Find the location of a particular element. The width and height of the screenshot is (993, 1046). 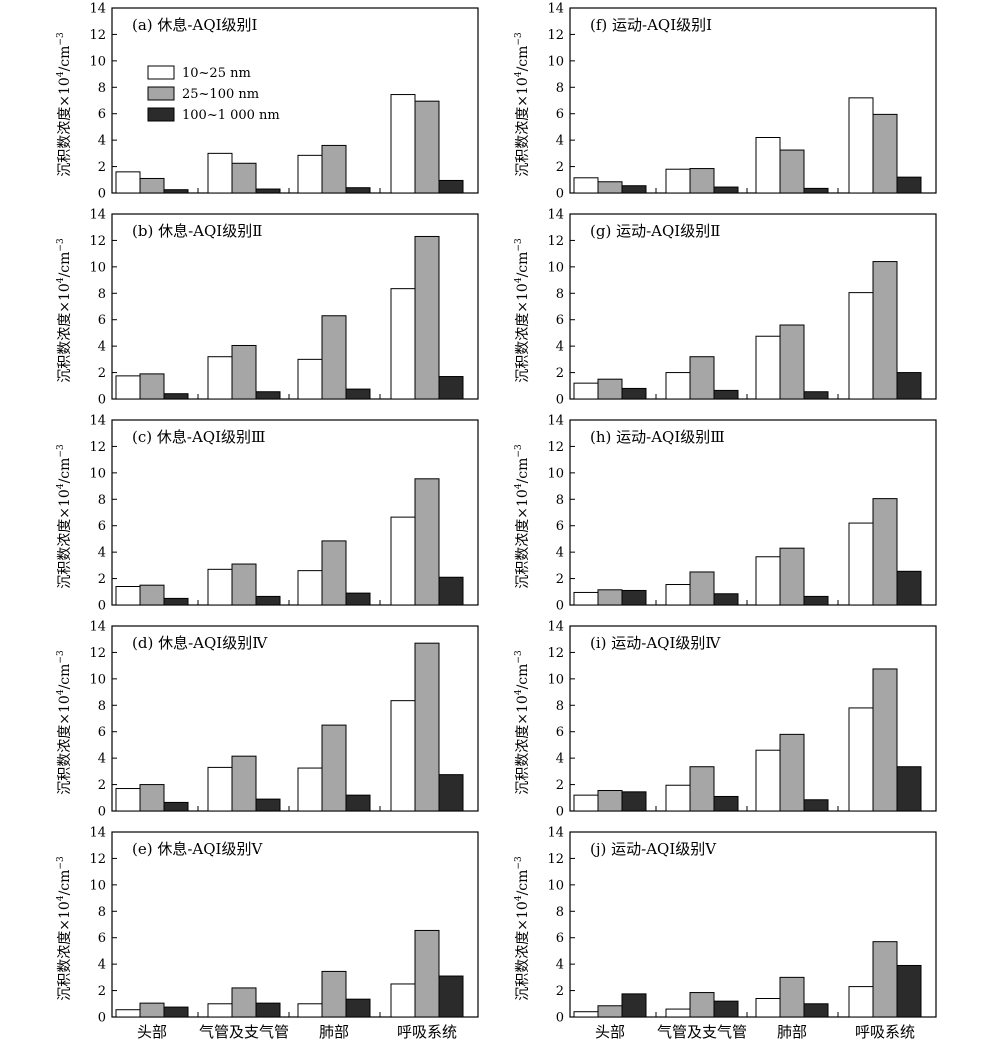

panel-title: (f) 运动-AQI级别Ⅰ is located at coordinates (651, 25).